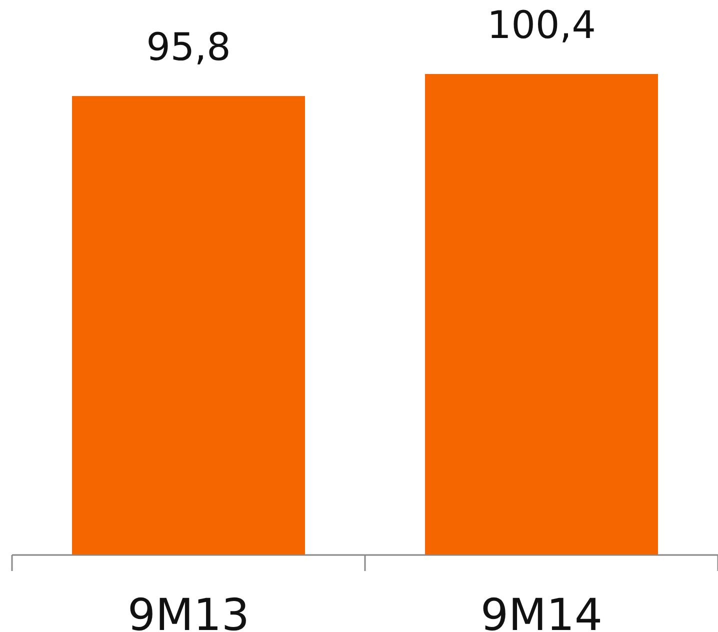 The image size is (718, 632). I want to click on x-tick-label: 9M13, so click(189, 611).